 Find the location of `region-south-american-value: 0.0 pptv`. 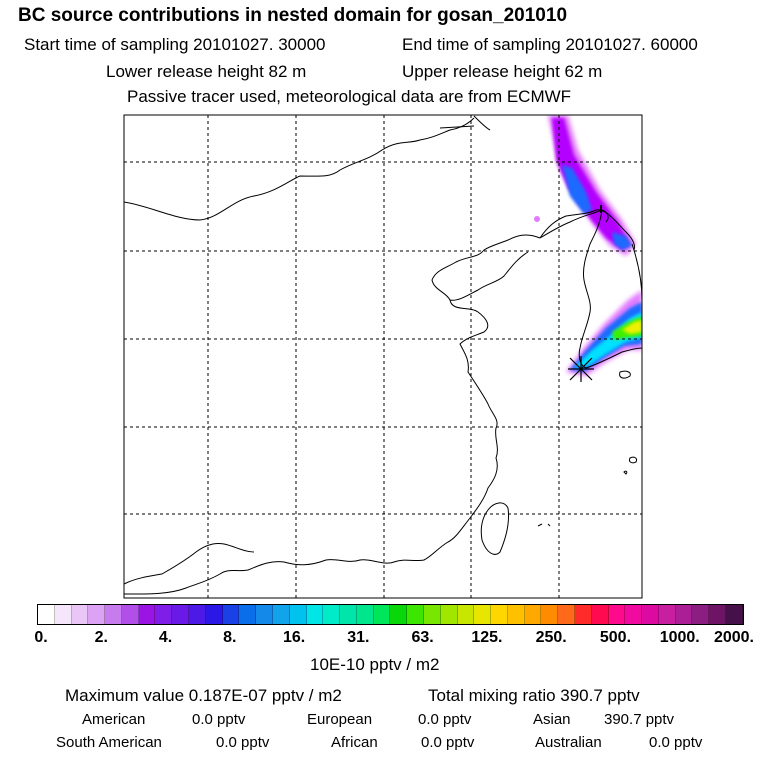

region-south-american-value: 0.0 pptv is located at coordinates (243, 742).